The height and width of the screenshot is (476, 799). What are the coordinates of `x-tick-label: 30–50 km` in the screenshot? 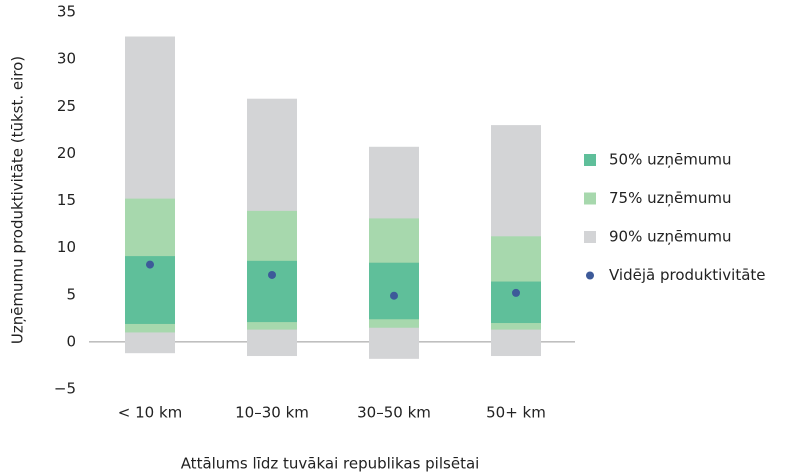 It's located at (394, 413).